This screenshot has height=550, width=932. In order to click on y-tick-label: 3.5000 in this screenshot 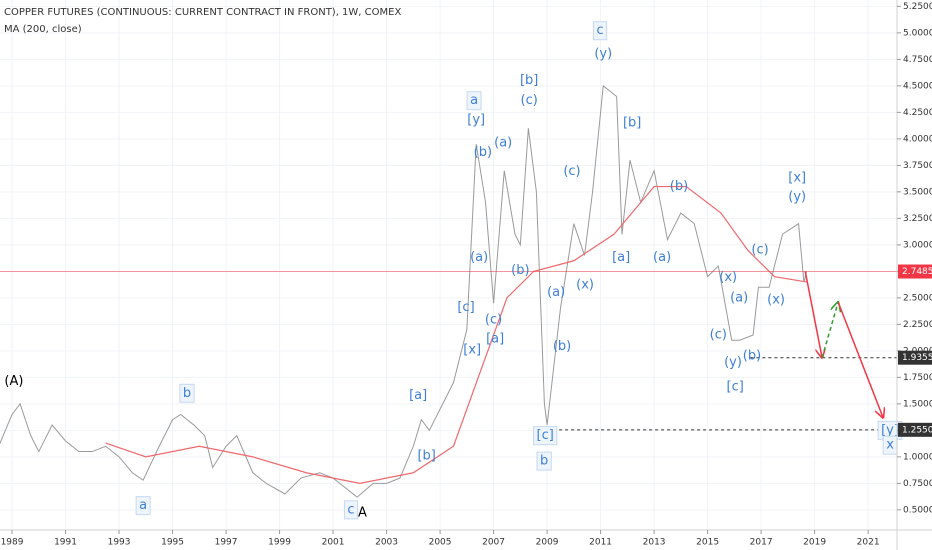, I will do `click(917, 192)`.